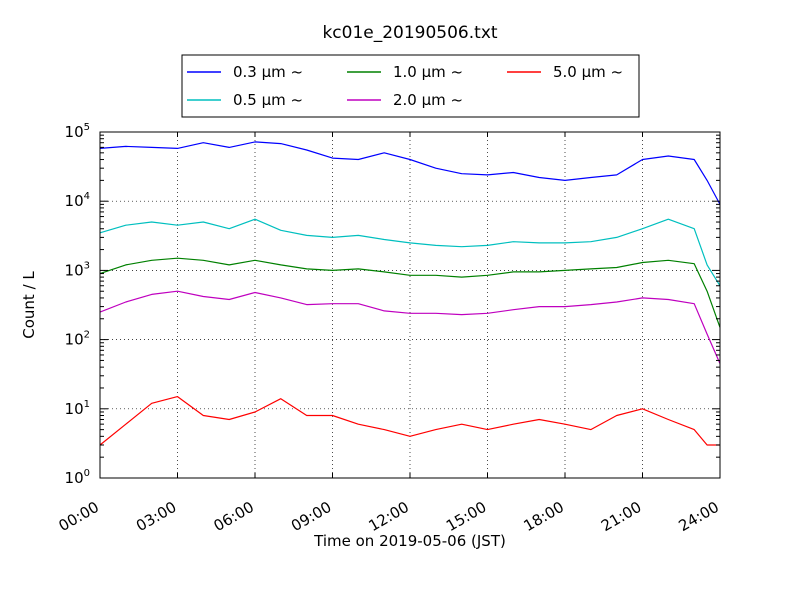  What do you see at coordinates (389, 516) in the screenshot?
I see `x-tick-label: 12:00` at bounding box center [389, 516].